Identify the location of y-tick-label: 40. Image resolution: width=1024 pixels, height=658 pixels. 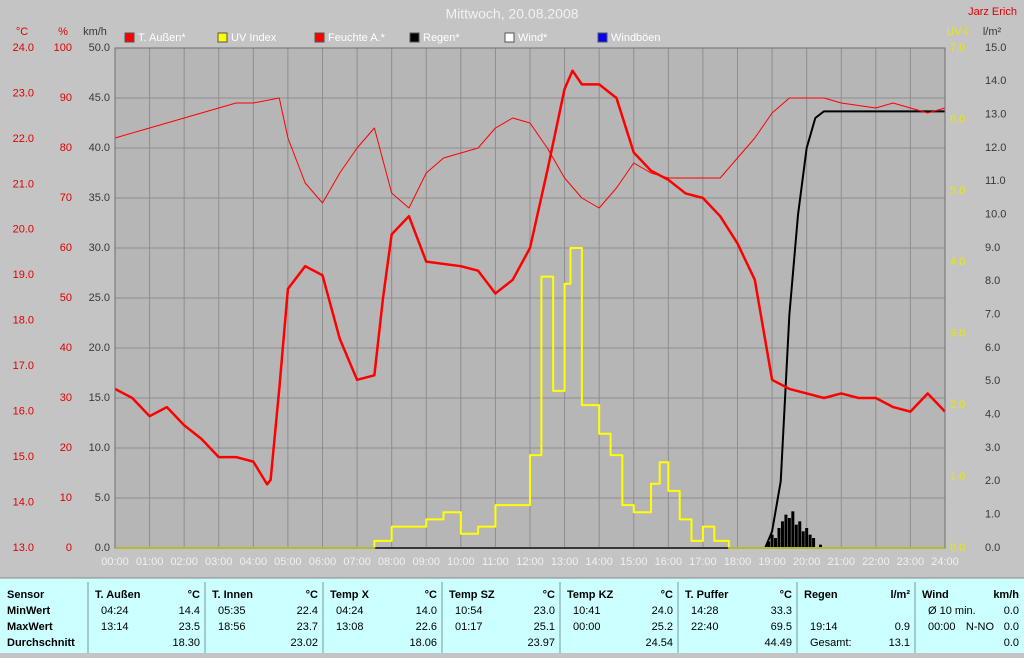
(66, 348).